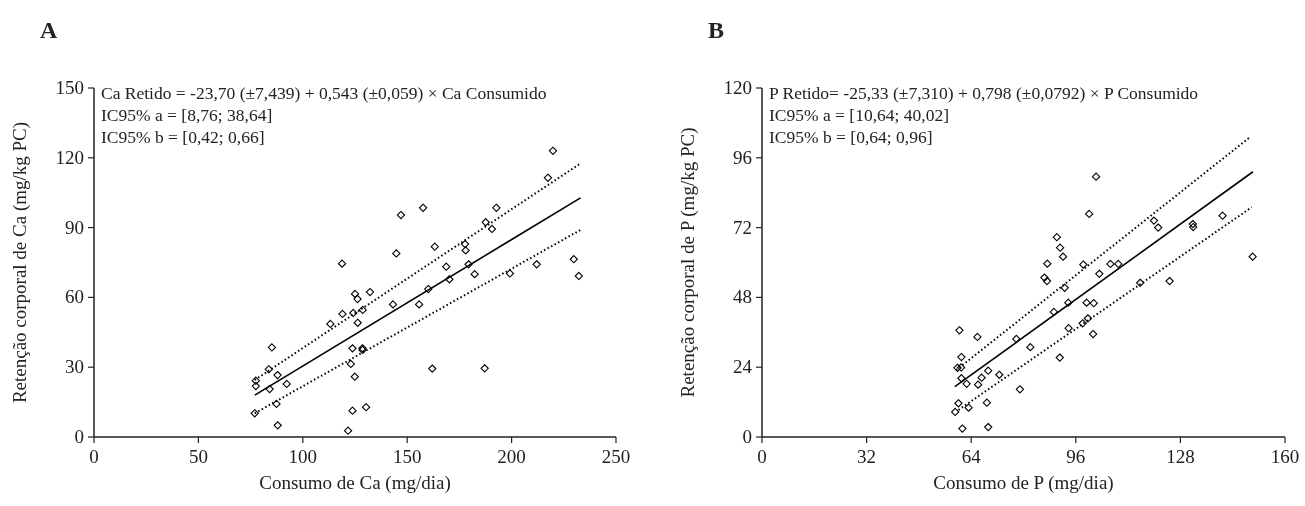  Describe the element at coordinates (20, 262) in the screenshot. I see `y-axis-title: Retenção corporal de Ca (mg/kg PC)` at that location.